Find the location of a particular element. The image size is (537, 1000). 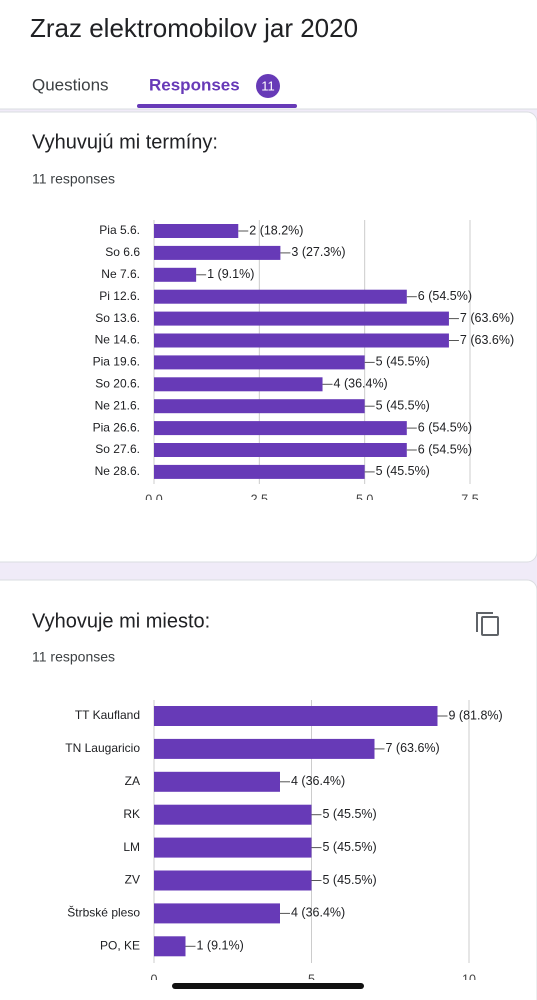

tab-indicator is located at coordinates (217, 106).